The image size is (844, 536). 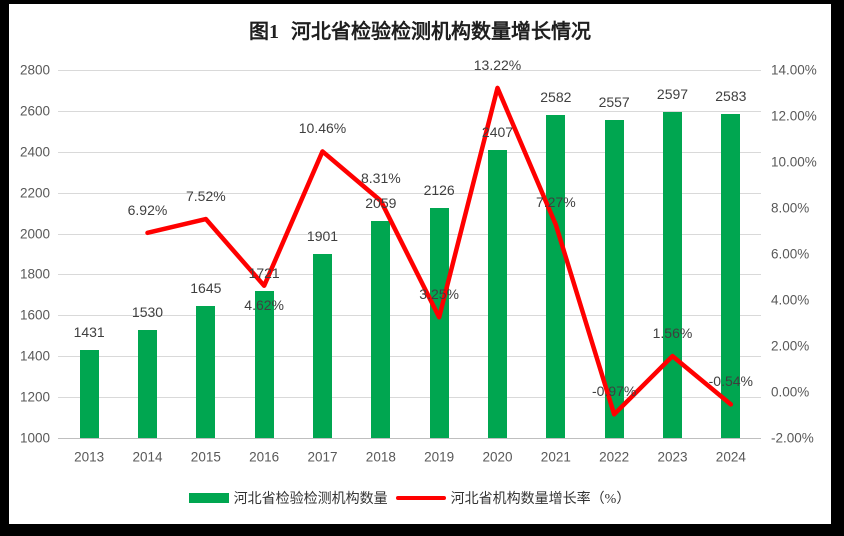 I want to click on right-axis-tick: -2.00%, so click(x=792, y=438).